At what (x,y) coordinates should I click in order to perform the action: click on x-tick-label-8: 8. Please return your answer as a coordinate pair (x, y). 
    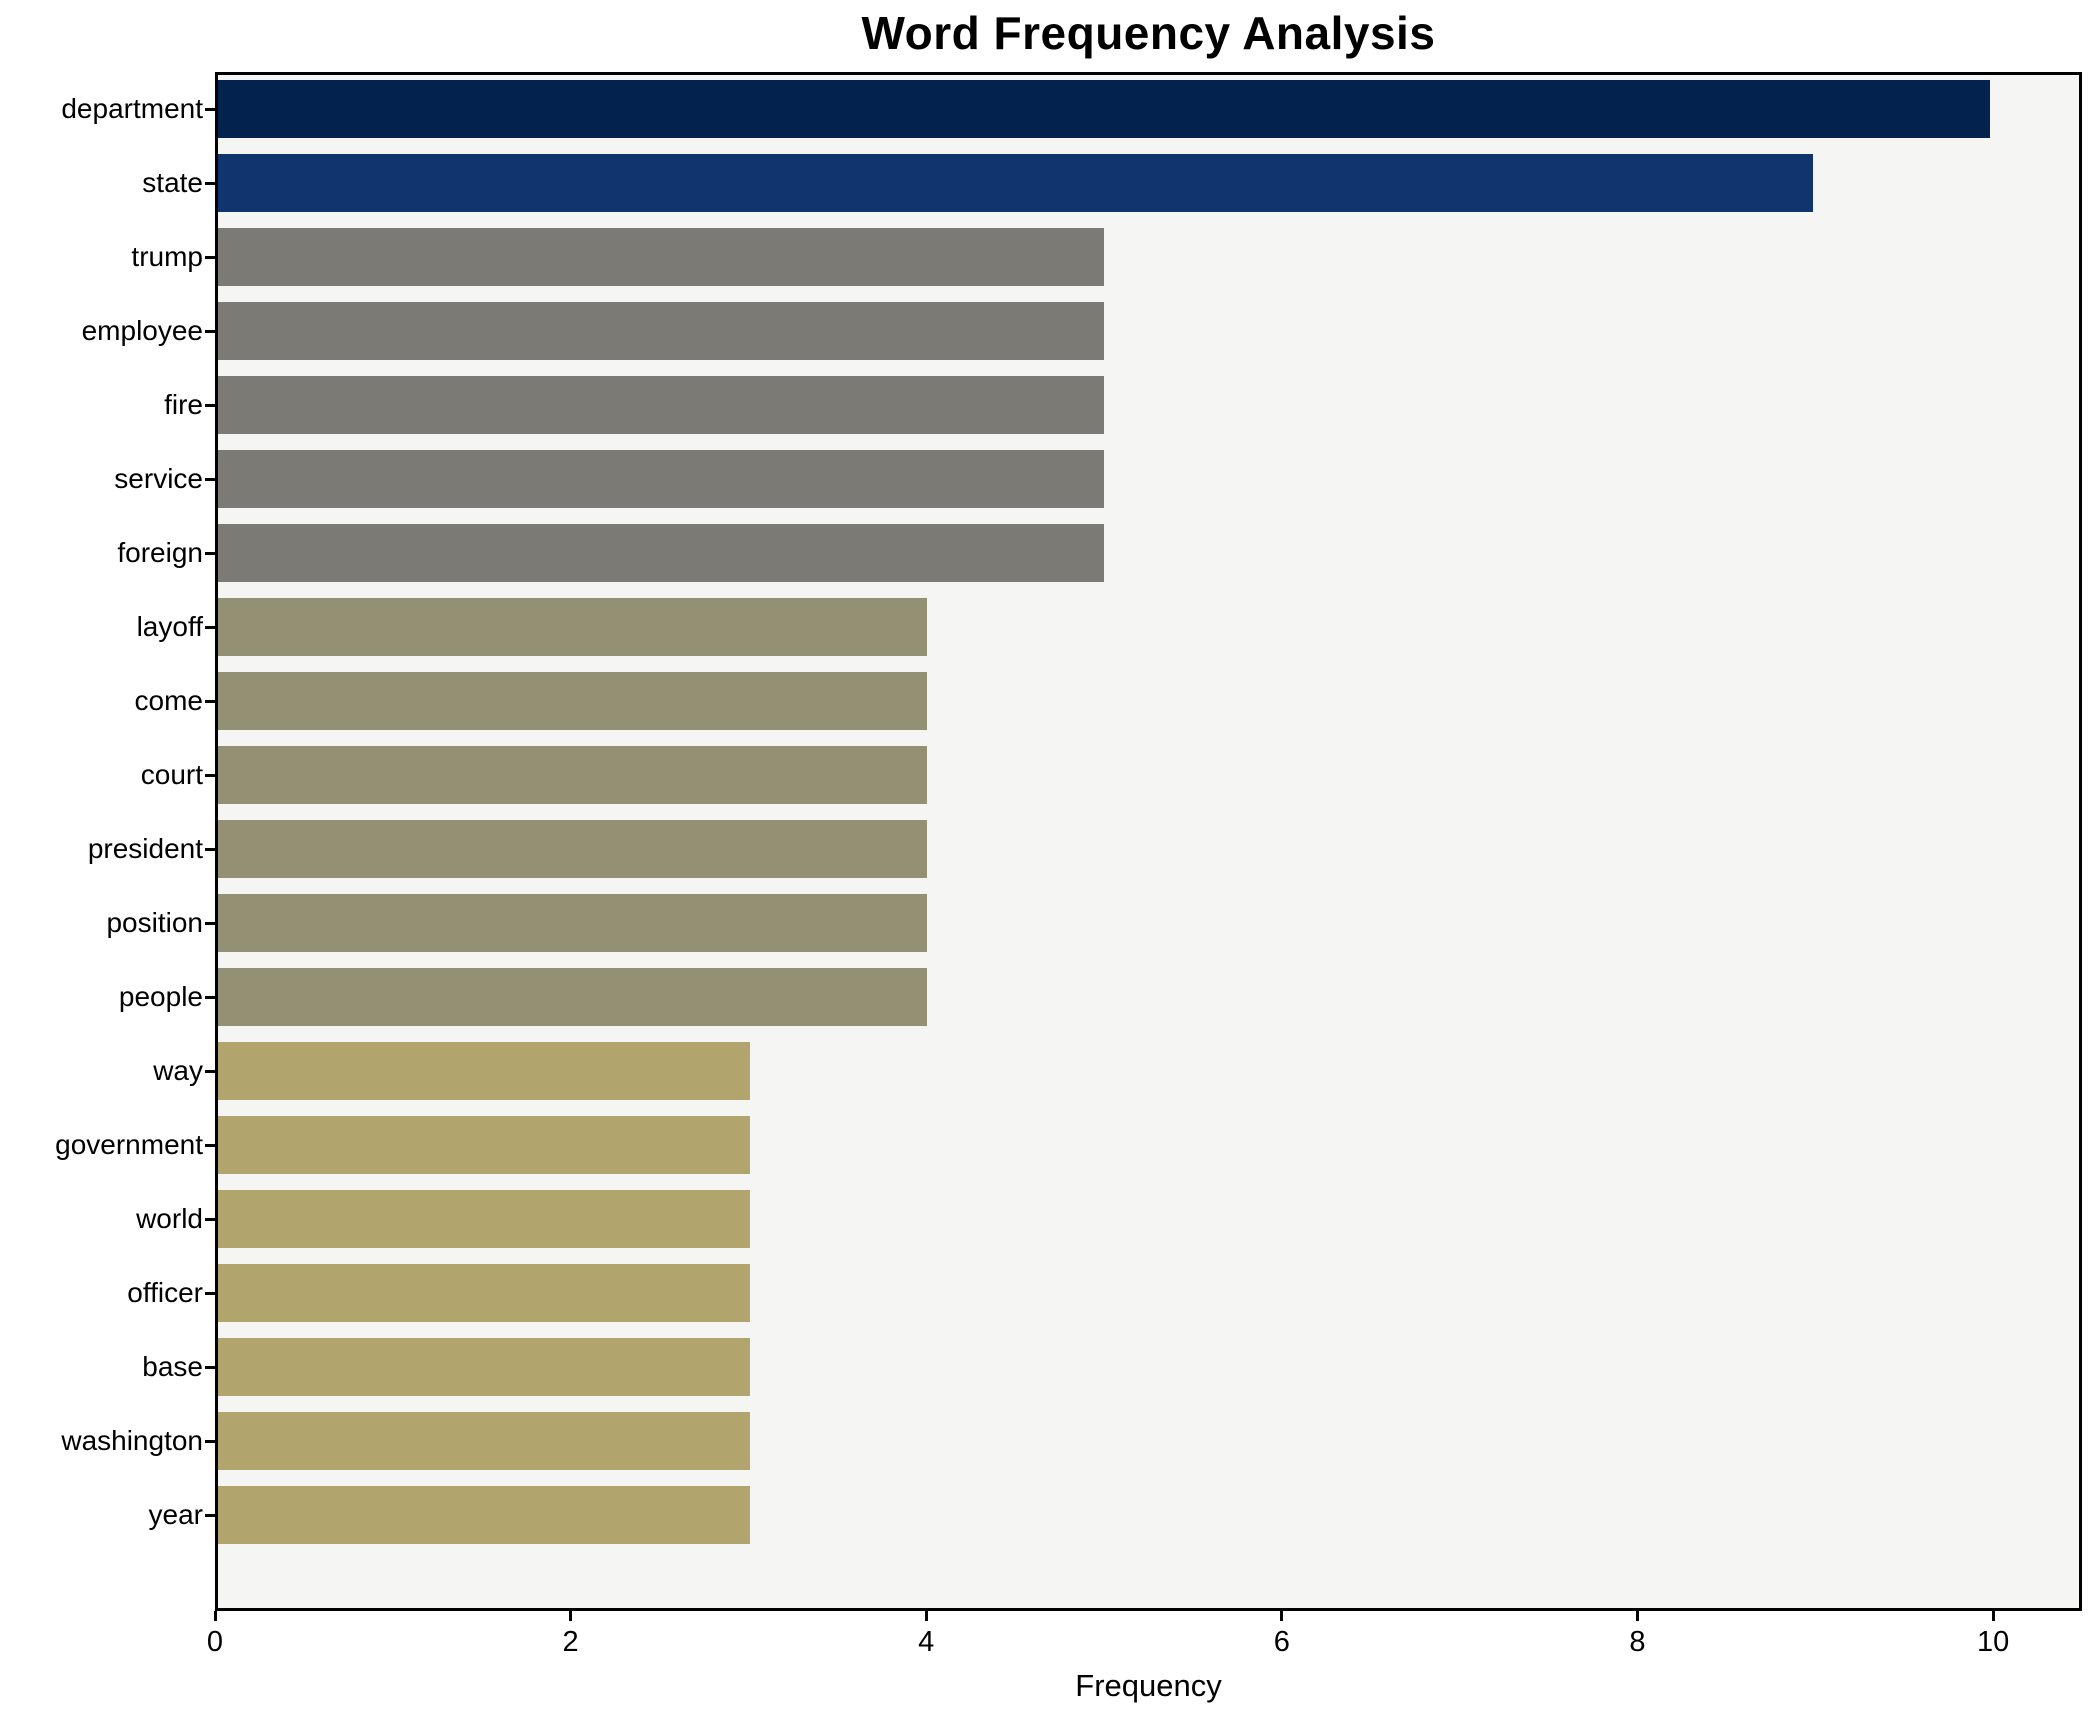
    Looking at the image, I should click on (1637, 1642).